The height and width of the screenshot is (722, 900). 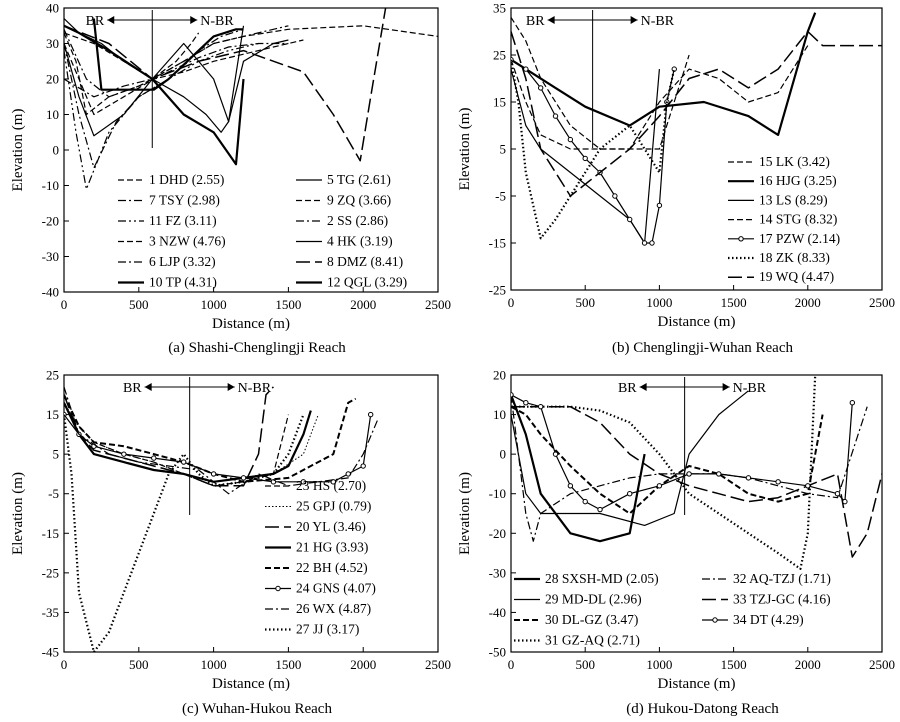 I want to click on y-tick-label: 5, so click(x=56, y=454).